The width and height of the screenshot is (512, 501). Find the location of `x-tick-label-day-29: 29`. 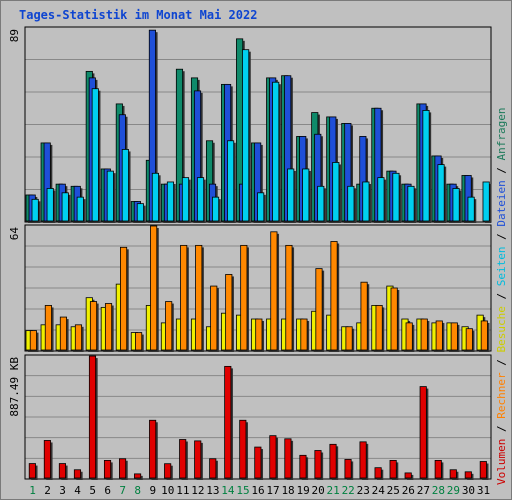

x-tick-label-day-29: 29 is located at coordinates (453, 490).